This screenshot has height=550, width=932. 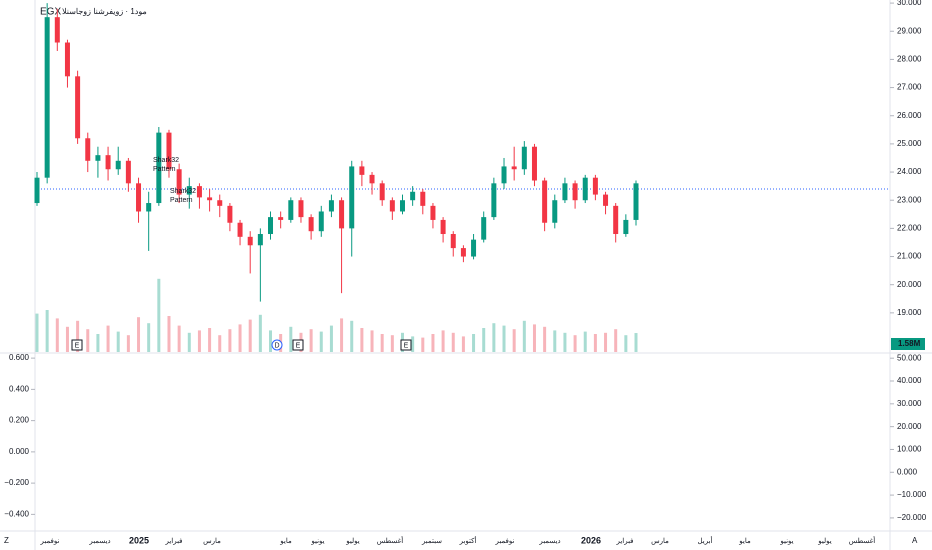 I want to click on y-tick-label: 0.000, so click(x=19, y=451).